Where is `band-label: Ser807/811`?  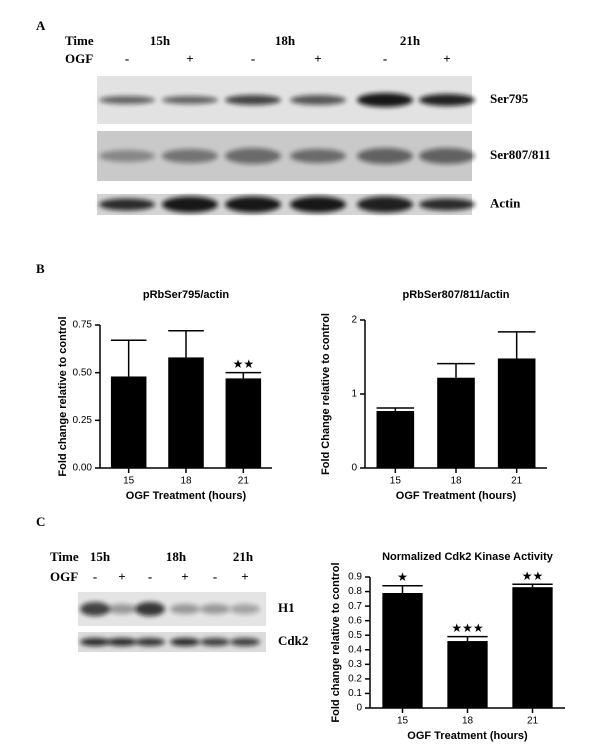
band-label: Ser807/811 is located at coordinates (520, 154).